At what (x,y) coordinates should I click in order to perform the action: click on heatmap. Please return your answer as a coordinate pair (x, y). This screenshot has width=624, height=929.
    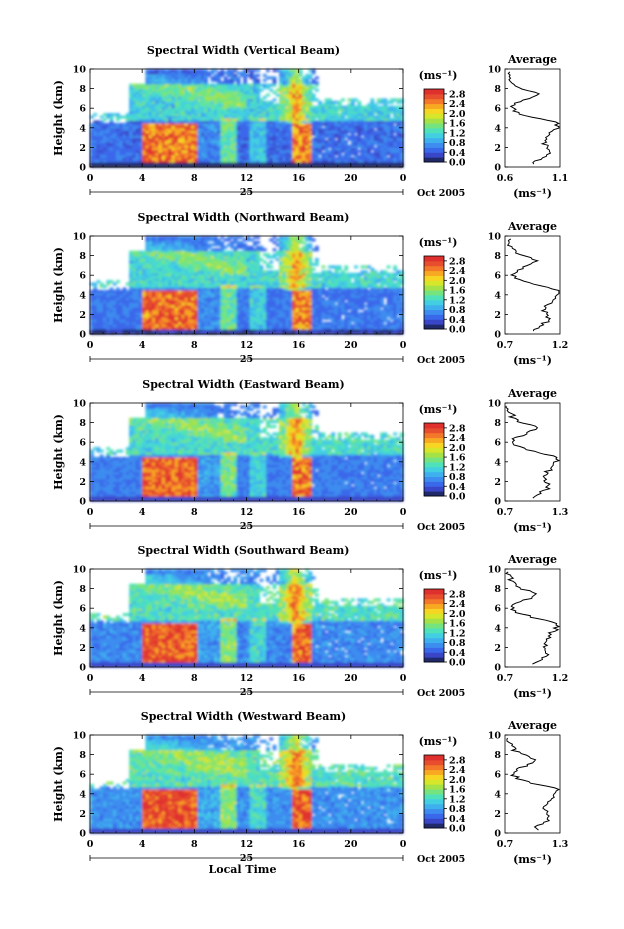
    Looking at the image, I should click on (247, 285).